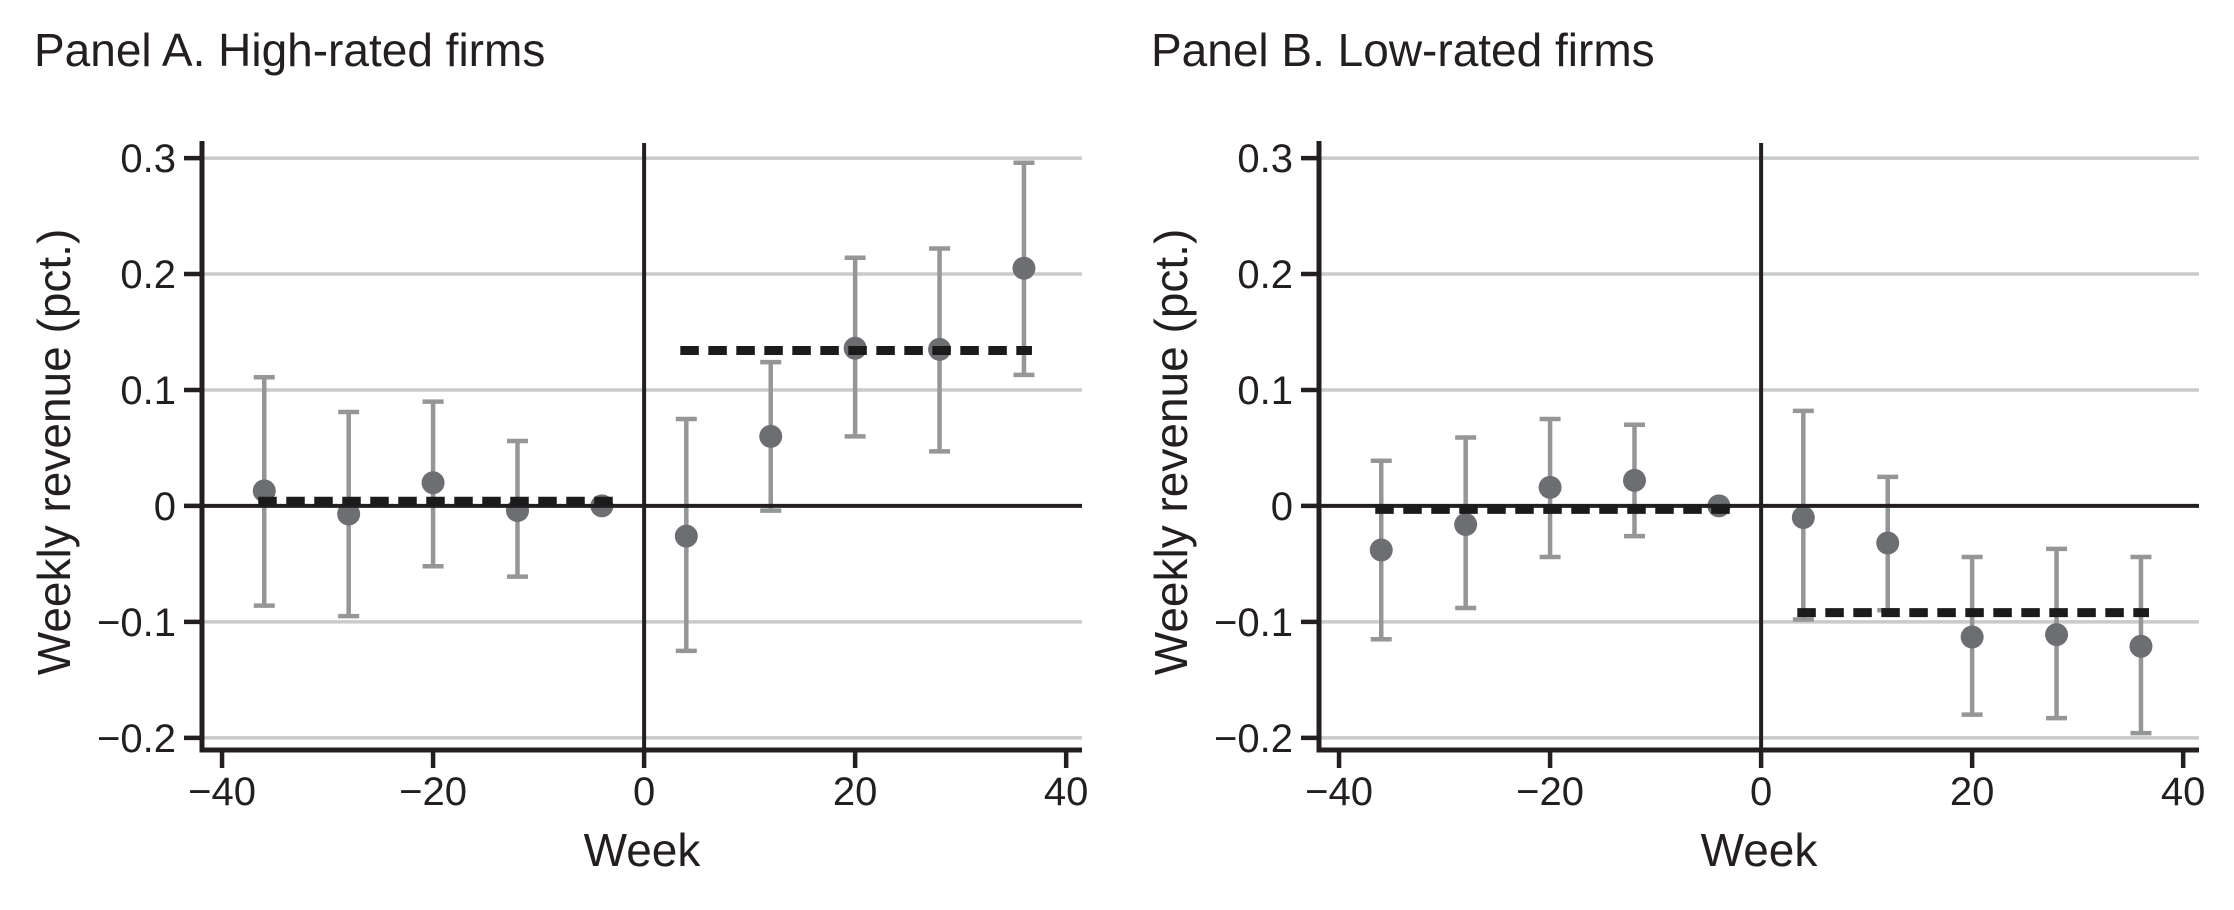  What do you see at coordinates (289, 50) in the screenshot?
I see `panel-title: Panel A. High-rated firms` at bounding box center [289, 50].